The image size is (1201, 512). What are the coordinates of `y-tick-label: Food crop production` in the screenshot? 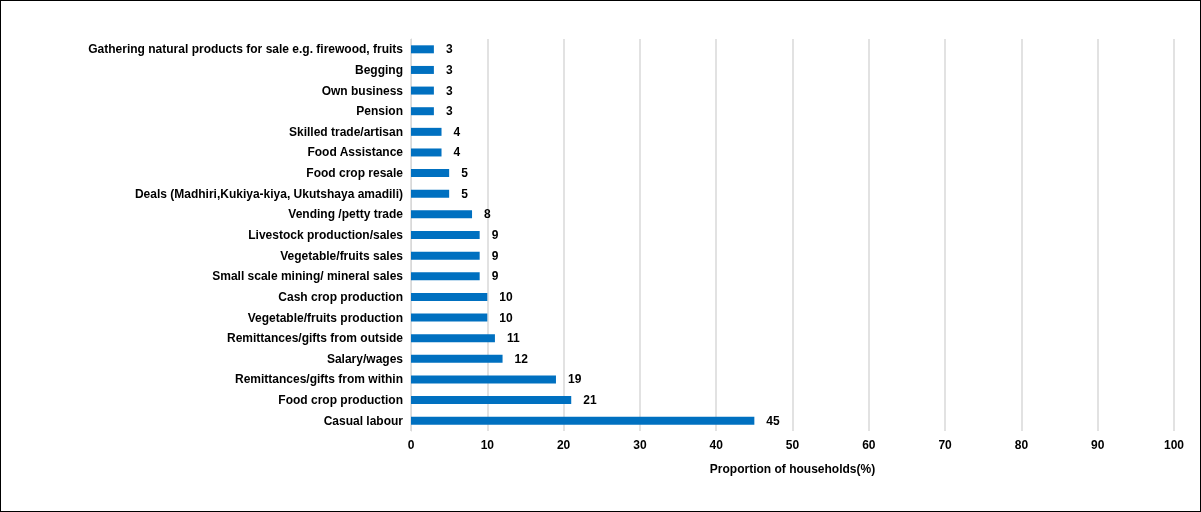 It's located at (340, 400).